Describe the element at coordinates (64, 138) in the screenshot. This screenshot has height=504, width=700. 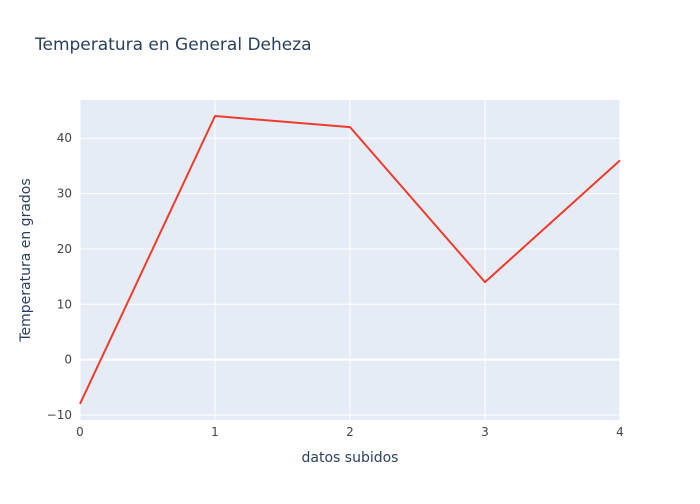
I see `y-tick-label: 40` at that location.